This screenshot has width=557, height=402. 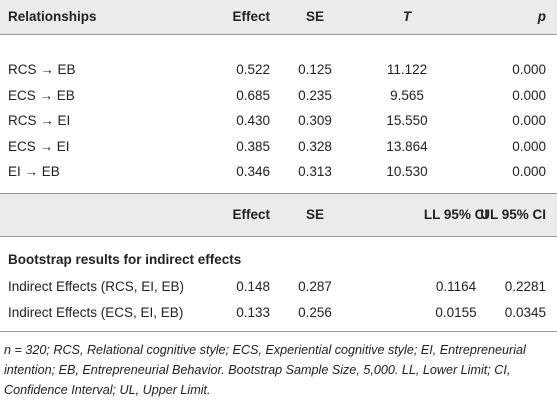 What do you see at coordinates (315, 69) in the screenshot?
I see `table-cell: 0.125` at bounding box center [315, 69].